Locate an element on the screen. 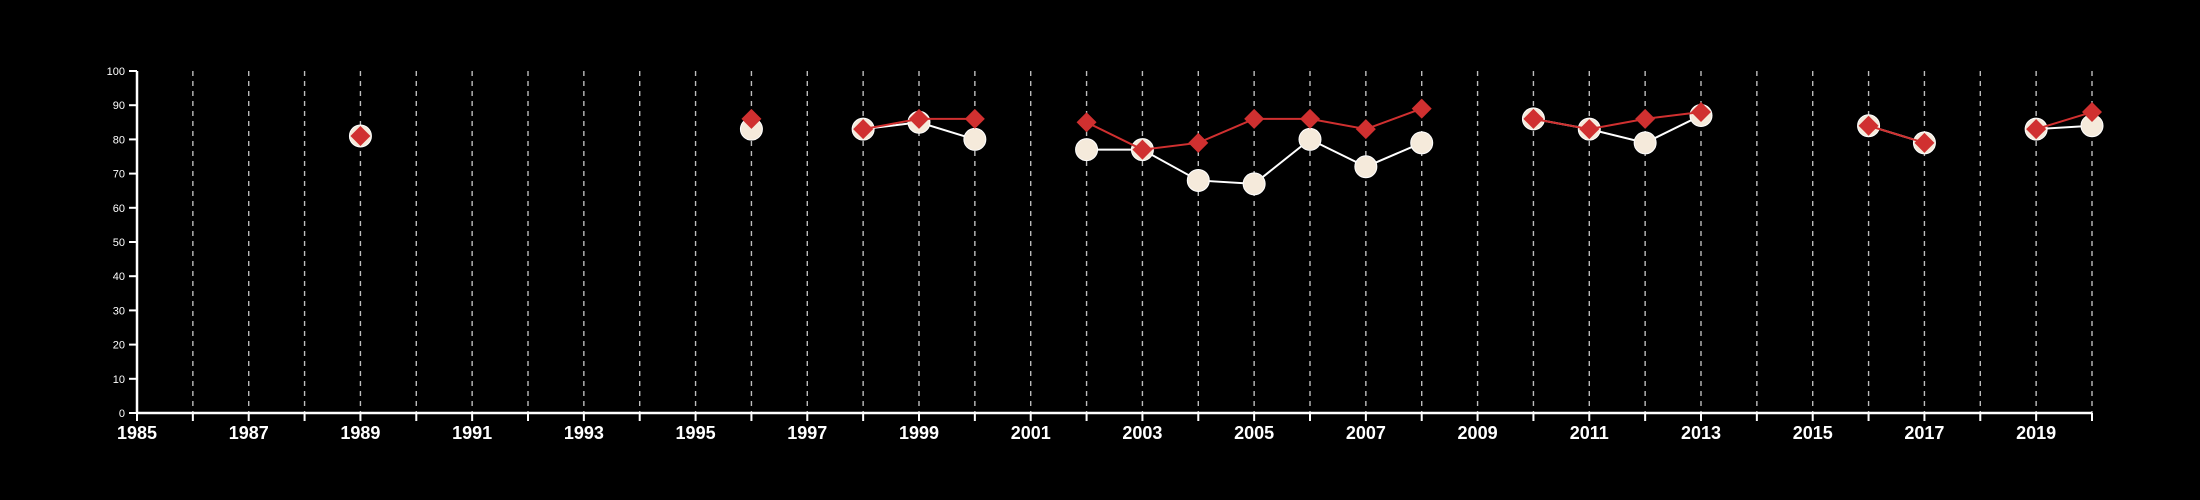 The height and width of the screenshot is (500, 2200). series-2-point-2016 is located at coordinates (1868, 125).